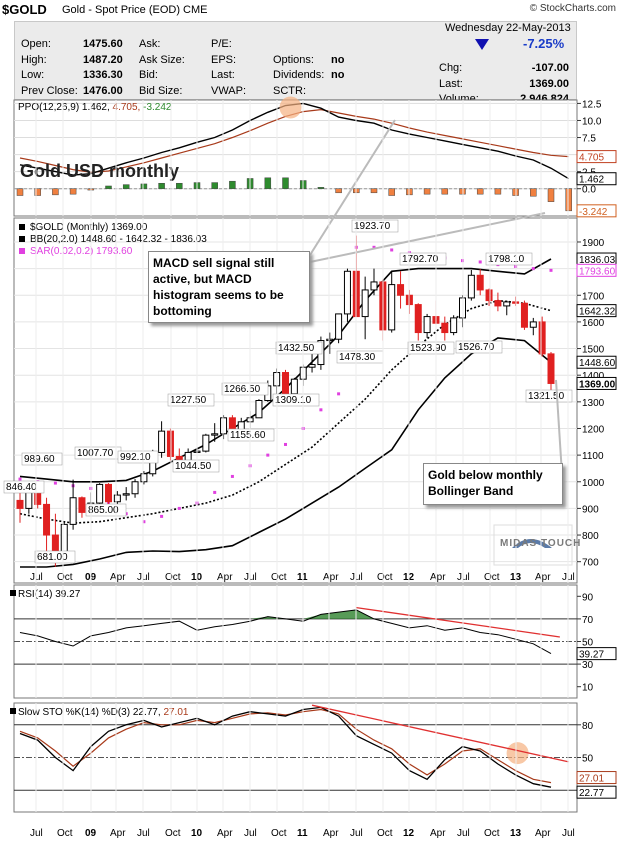 This screenshot has height=843, width=620. What do you see at coordinates (409, 833) in the screenshot?
I see `stoch-x-tick: 12` at bounding box center [409, 833].